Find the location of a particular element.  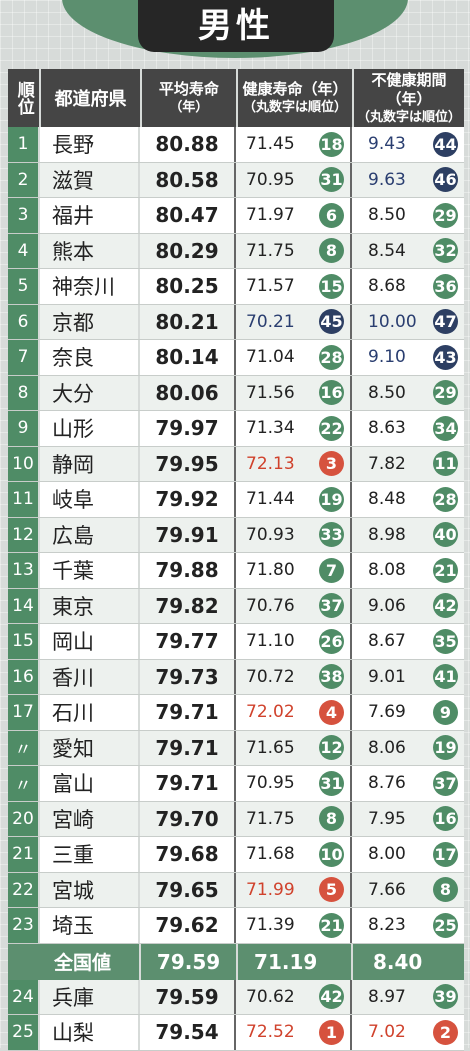

healthy-cell: 70.62 42 is located at coordinates (294, 996).